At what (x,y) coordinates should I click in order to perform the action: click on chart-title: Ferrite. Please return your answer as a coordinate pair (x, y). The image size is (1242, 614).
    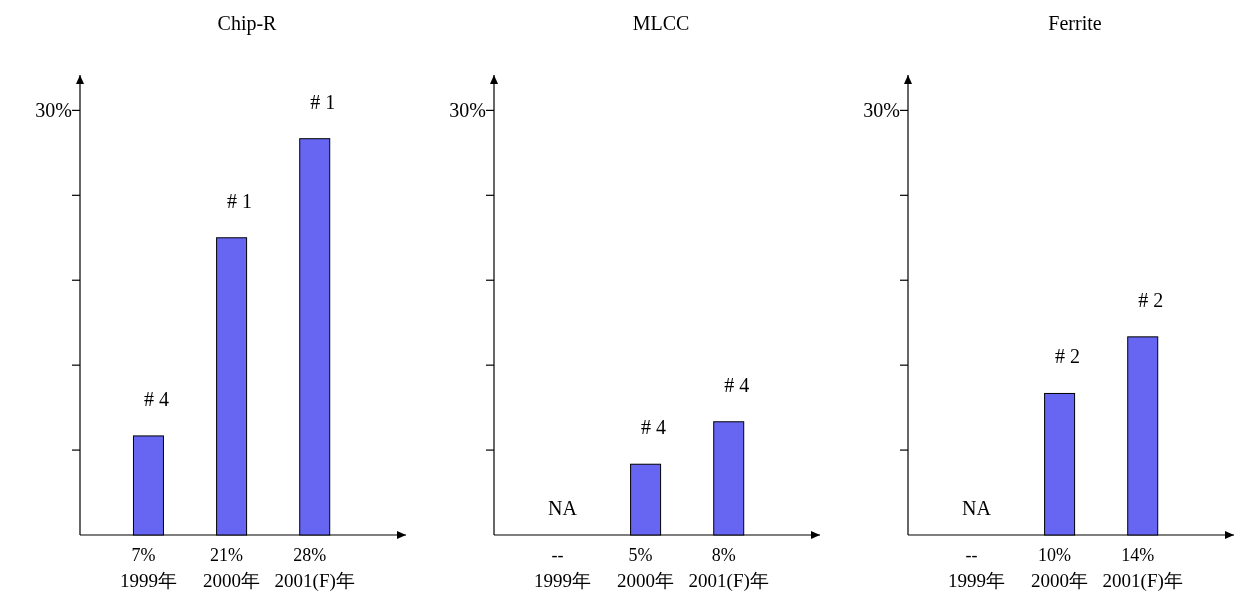
    Looking at the image, I should click on (1075, 23).